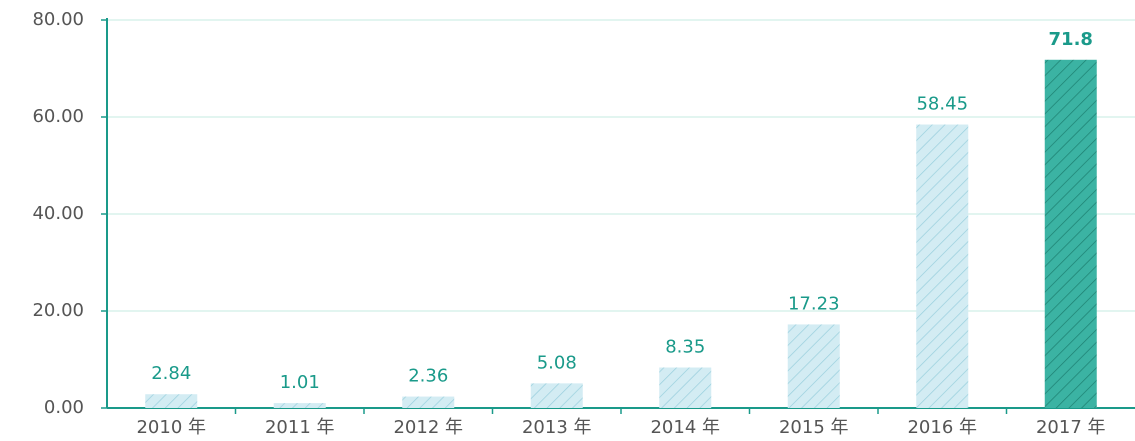 The image size is (1135, 441). I want to click on x-tick-label: 2010 年, so click(171, 427).